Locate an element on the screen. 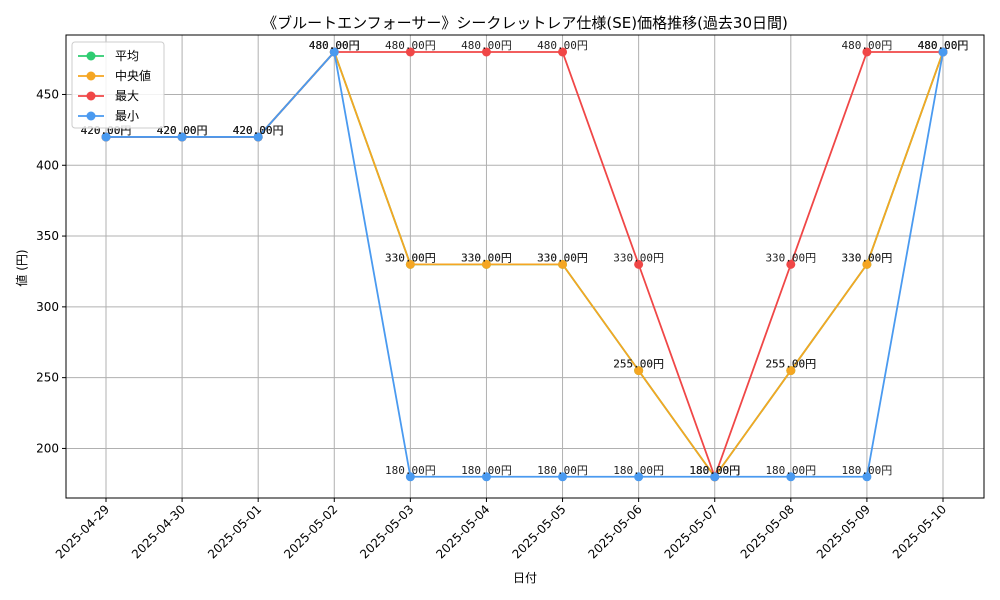  y-tick-label: 200 is located at coordinates (47, 448).